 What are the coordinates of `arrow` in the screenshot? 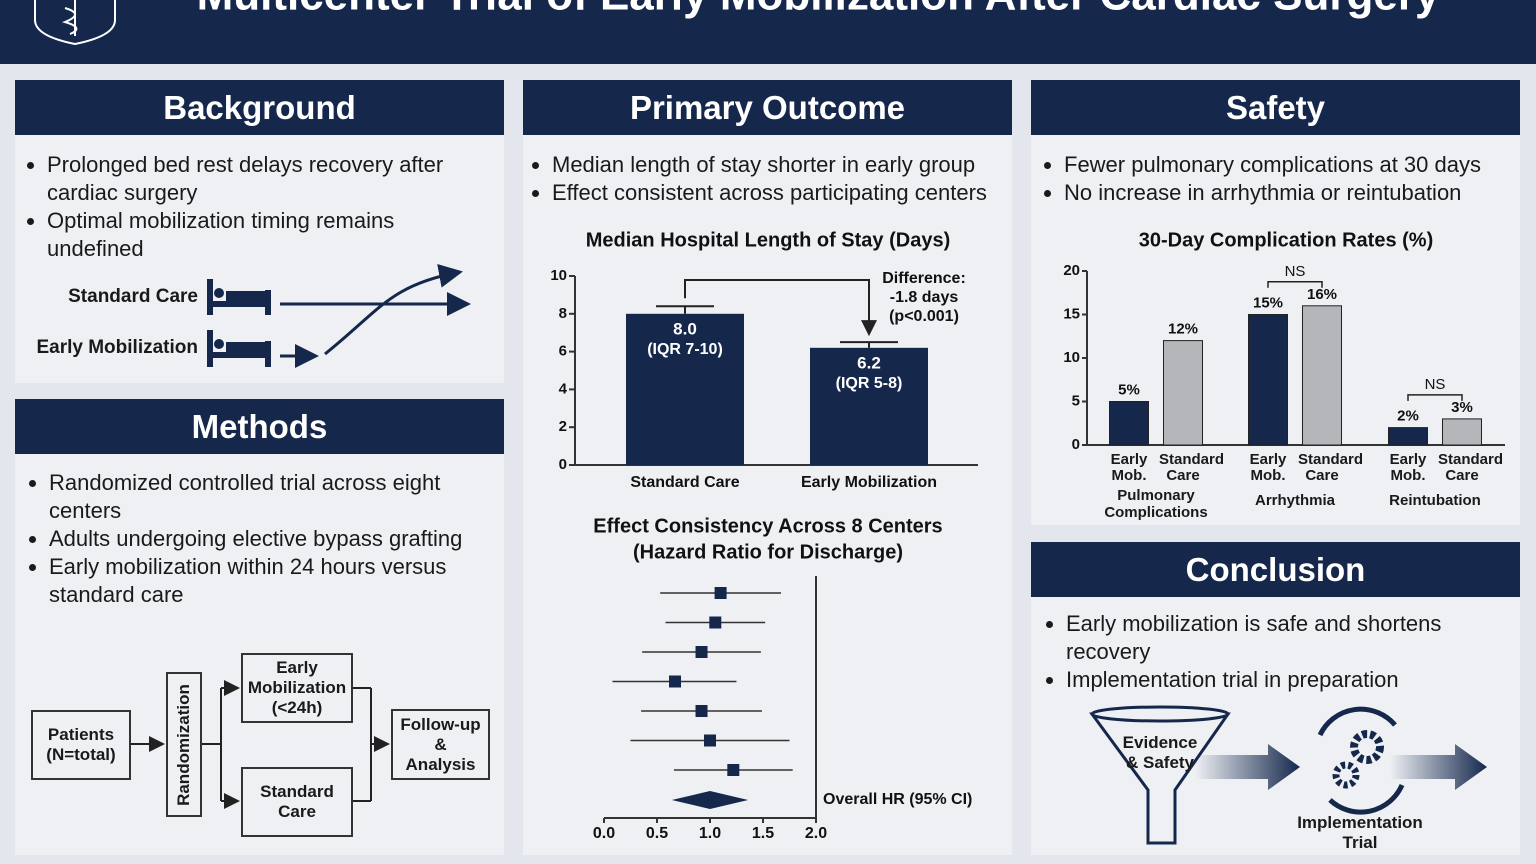 It's located at (1247, 767).